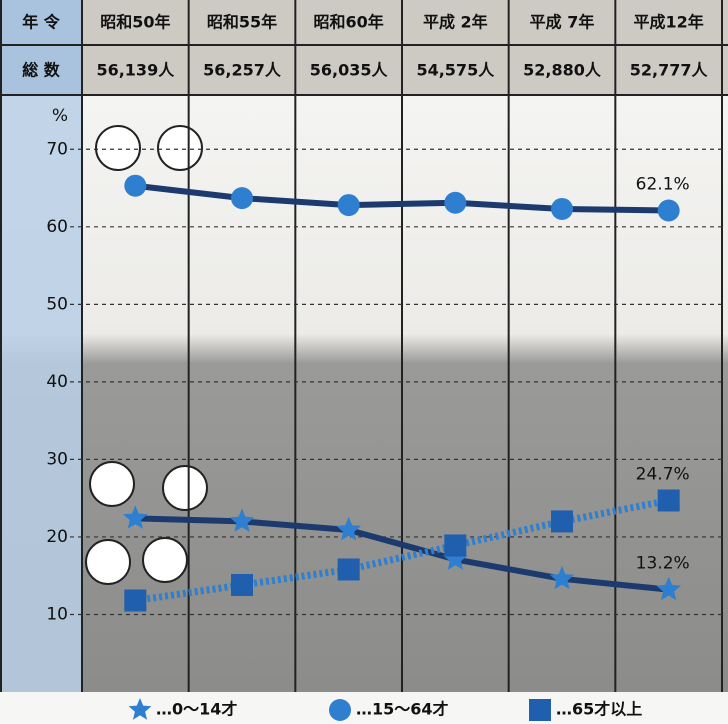  What do you see at coordinates (669, 70) in the screenshot?
I see `total-label: 52,777人` at bounding box center [669, 70].